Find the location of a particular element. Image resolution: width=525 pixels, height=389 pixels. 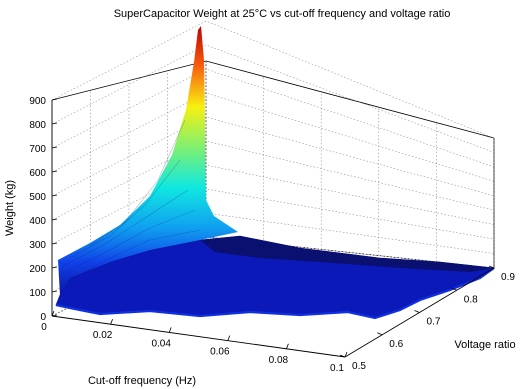

y-tick-label: 0.7 is located at coordinates (434, 322).